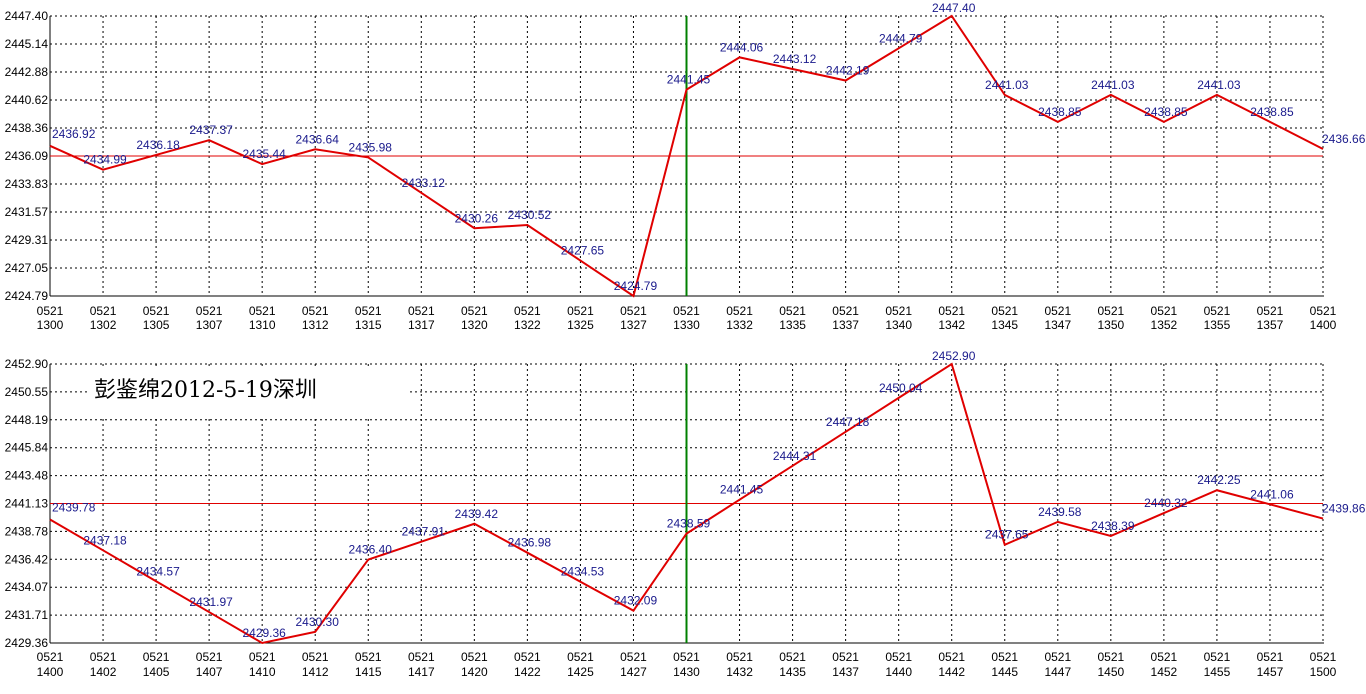 This screenshot has height=694, width=1366. Describe the element at coordinates (1057, 325) in the screenshot. I see `x-tick-time: 1347` at that location.